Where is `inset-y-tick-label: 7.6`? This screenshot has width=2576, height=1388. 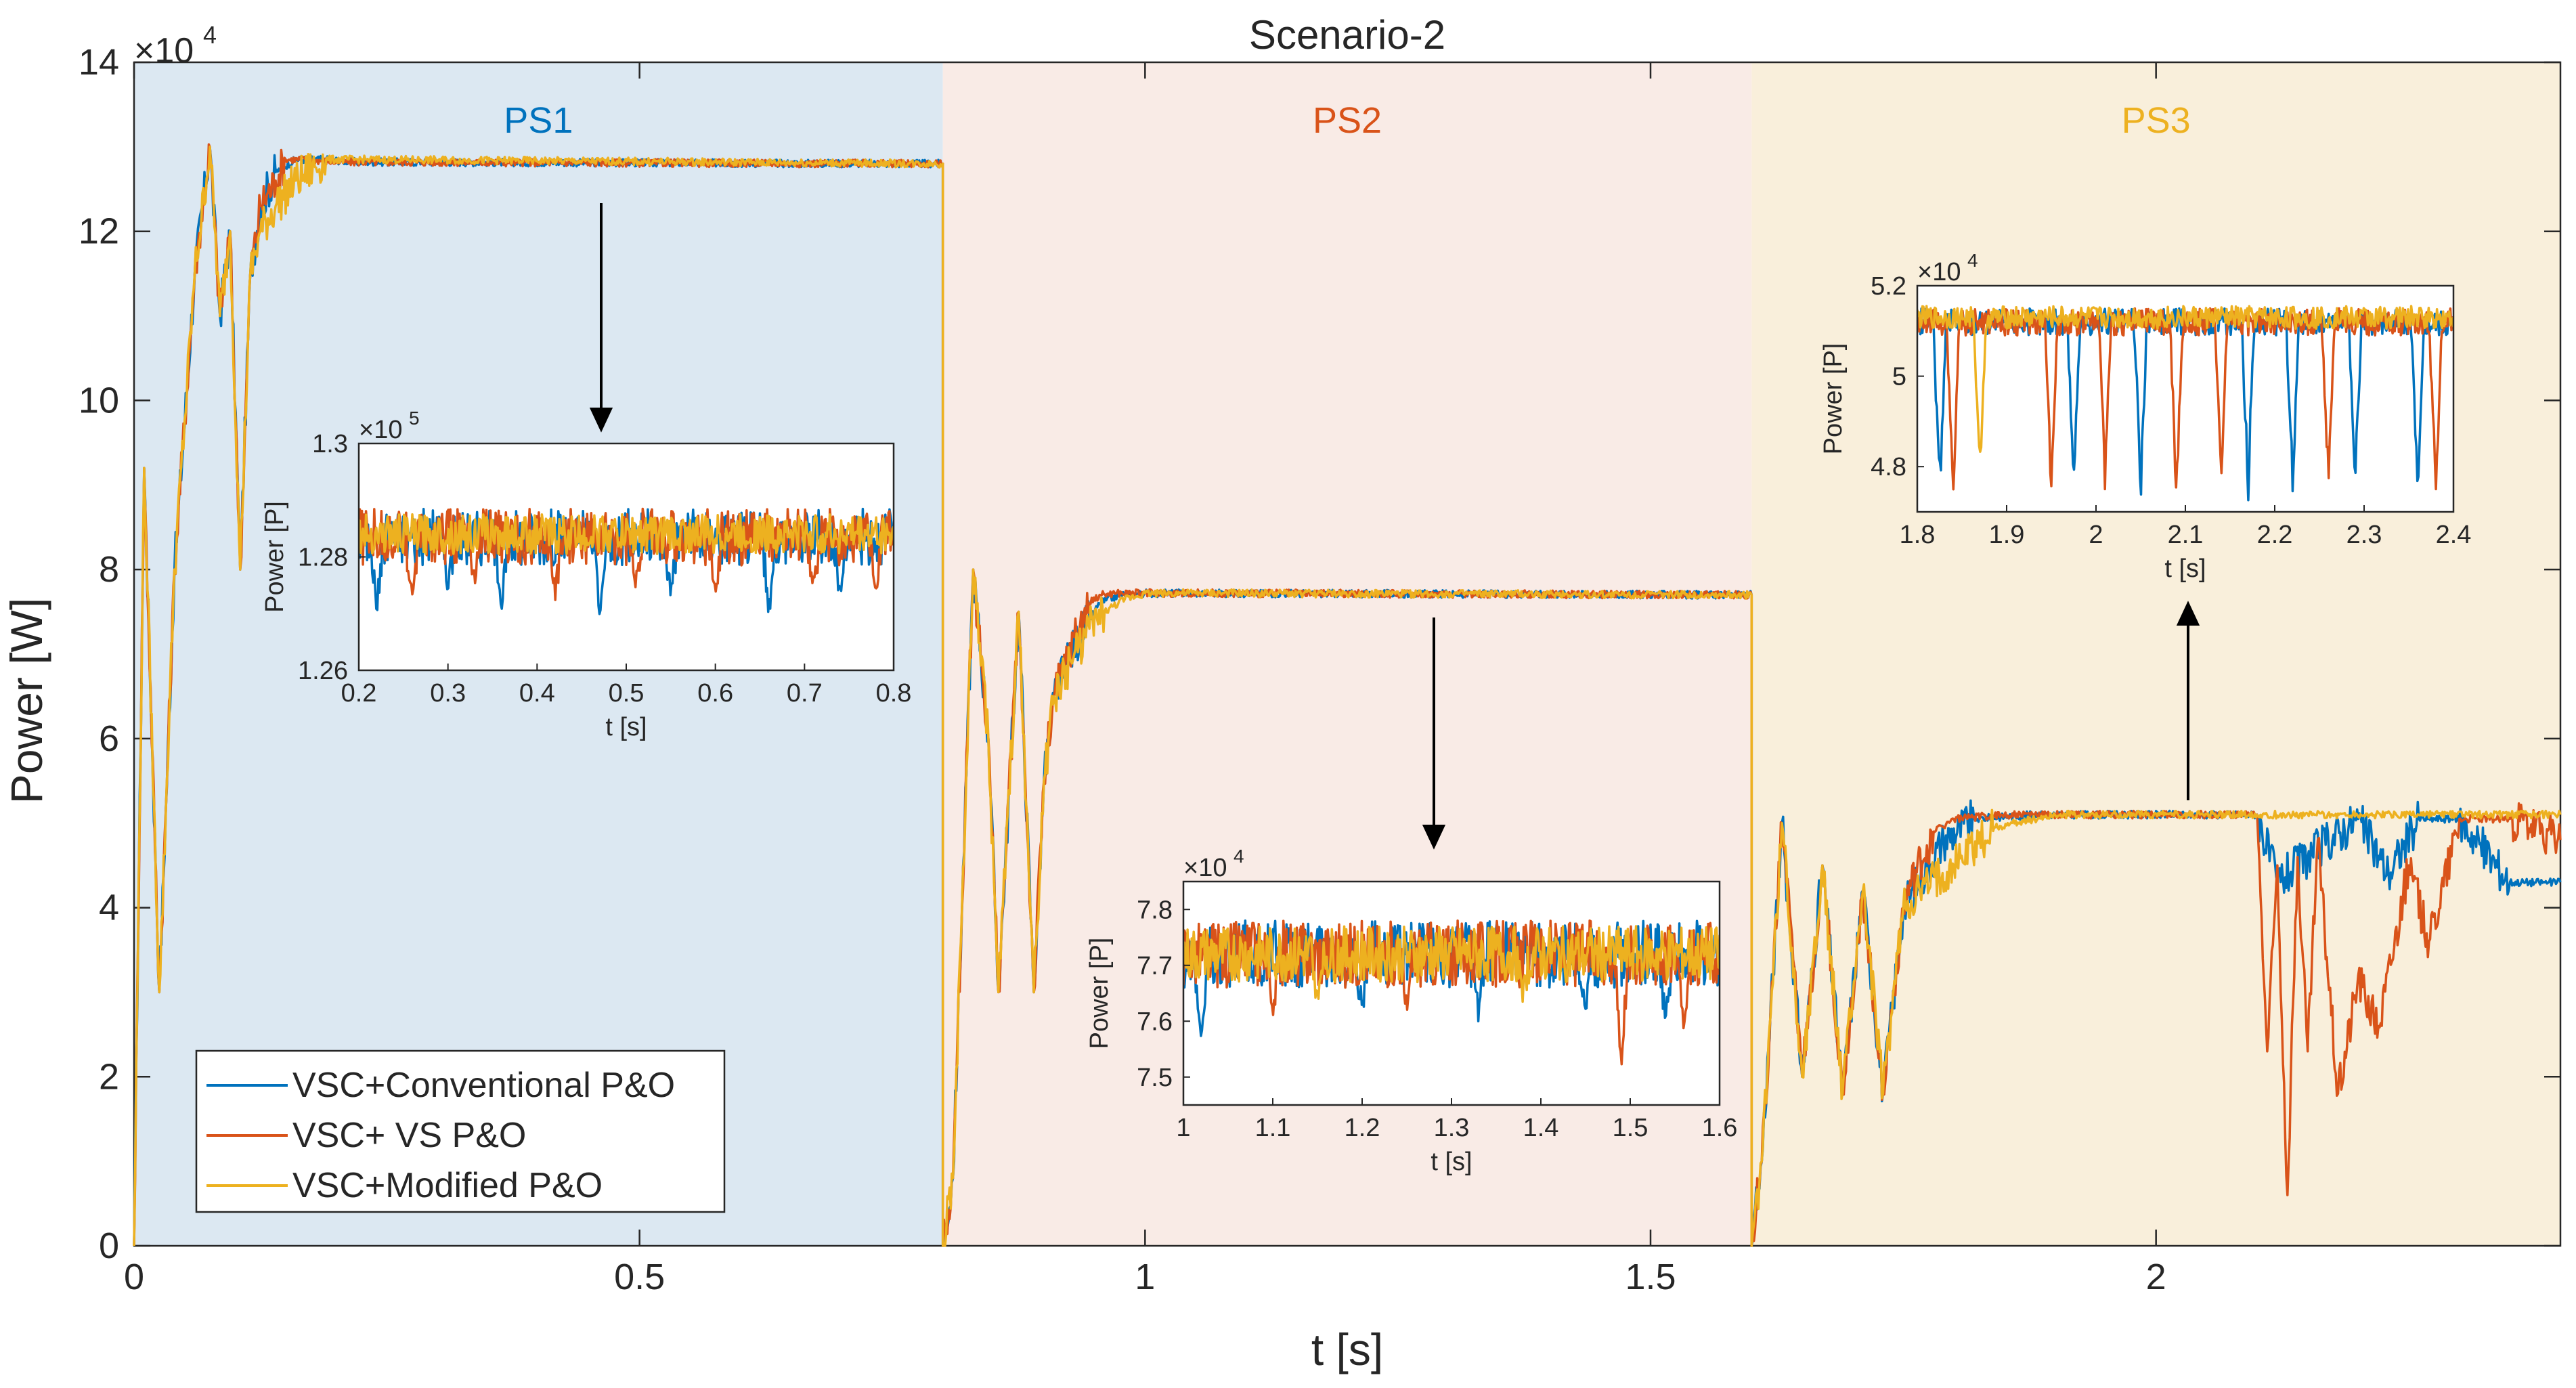 inset-y-tick-label: 7.6 is located at coordinates (1155, 1022).